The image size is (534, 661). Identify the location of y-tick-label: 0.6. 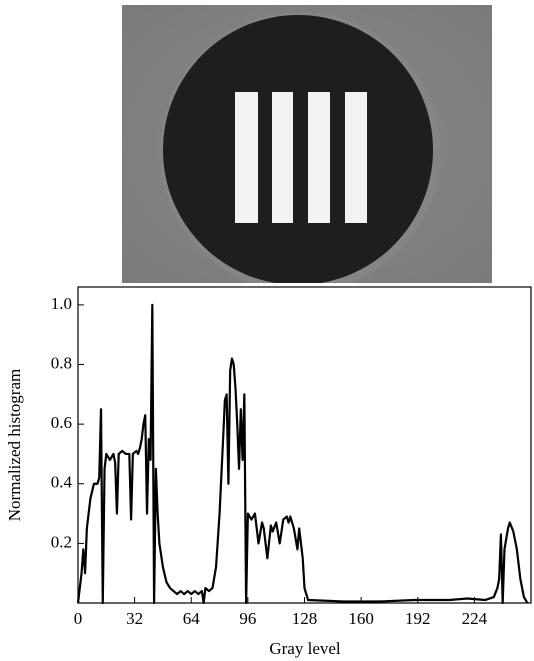
(61, 422).